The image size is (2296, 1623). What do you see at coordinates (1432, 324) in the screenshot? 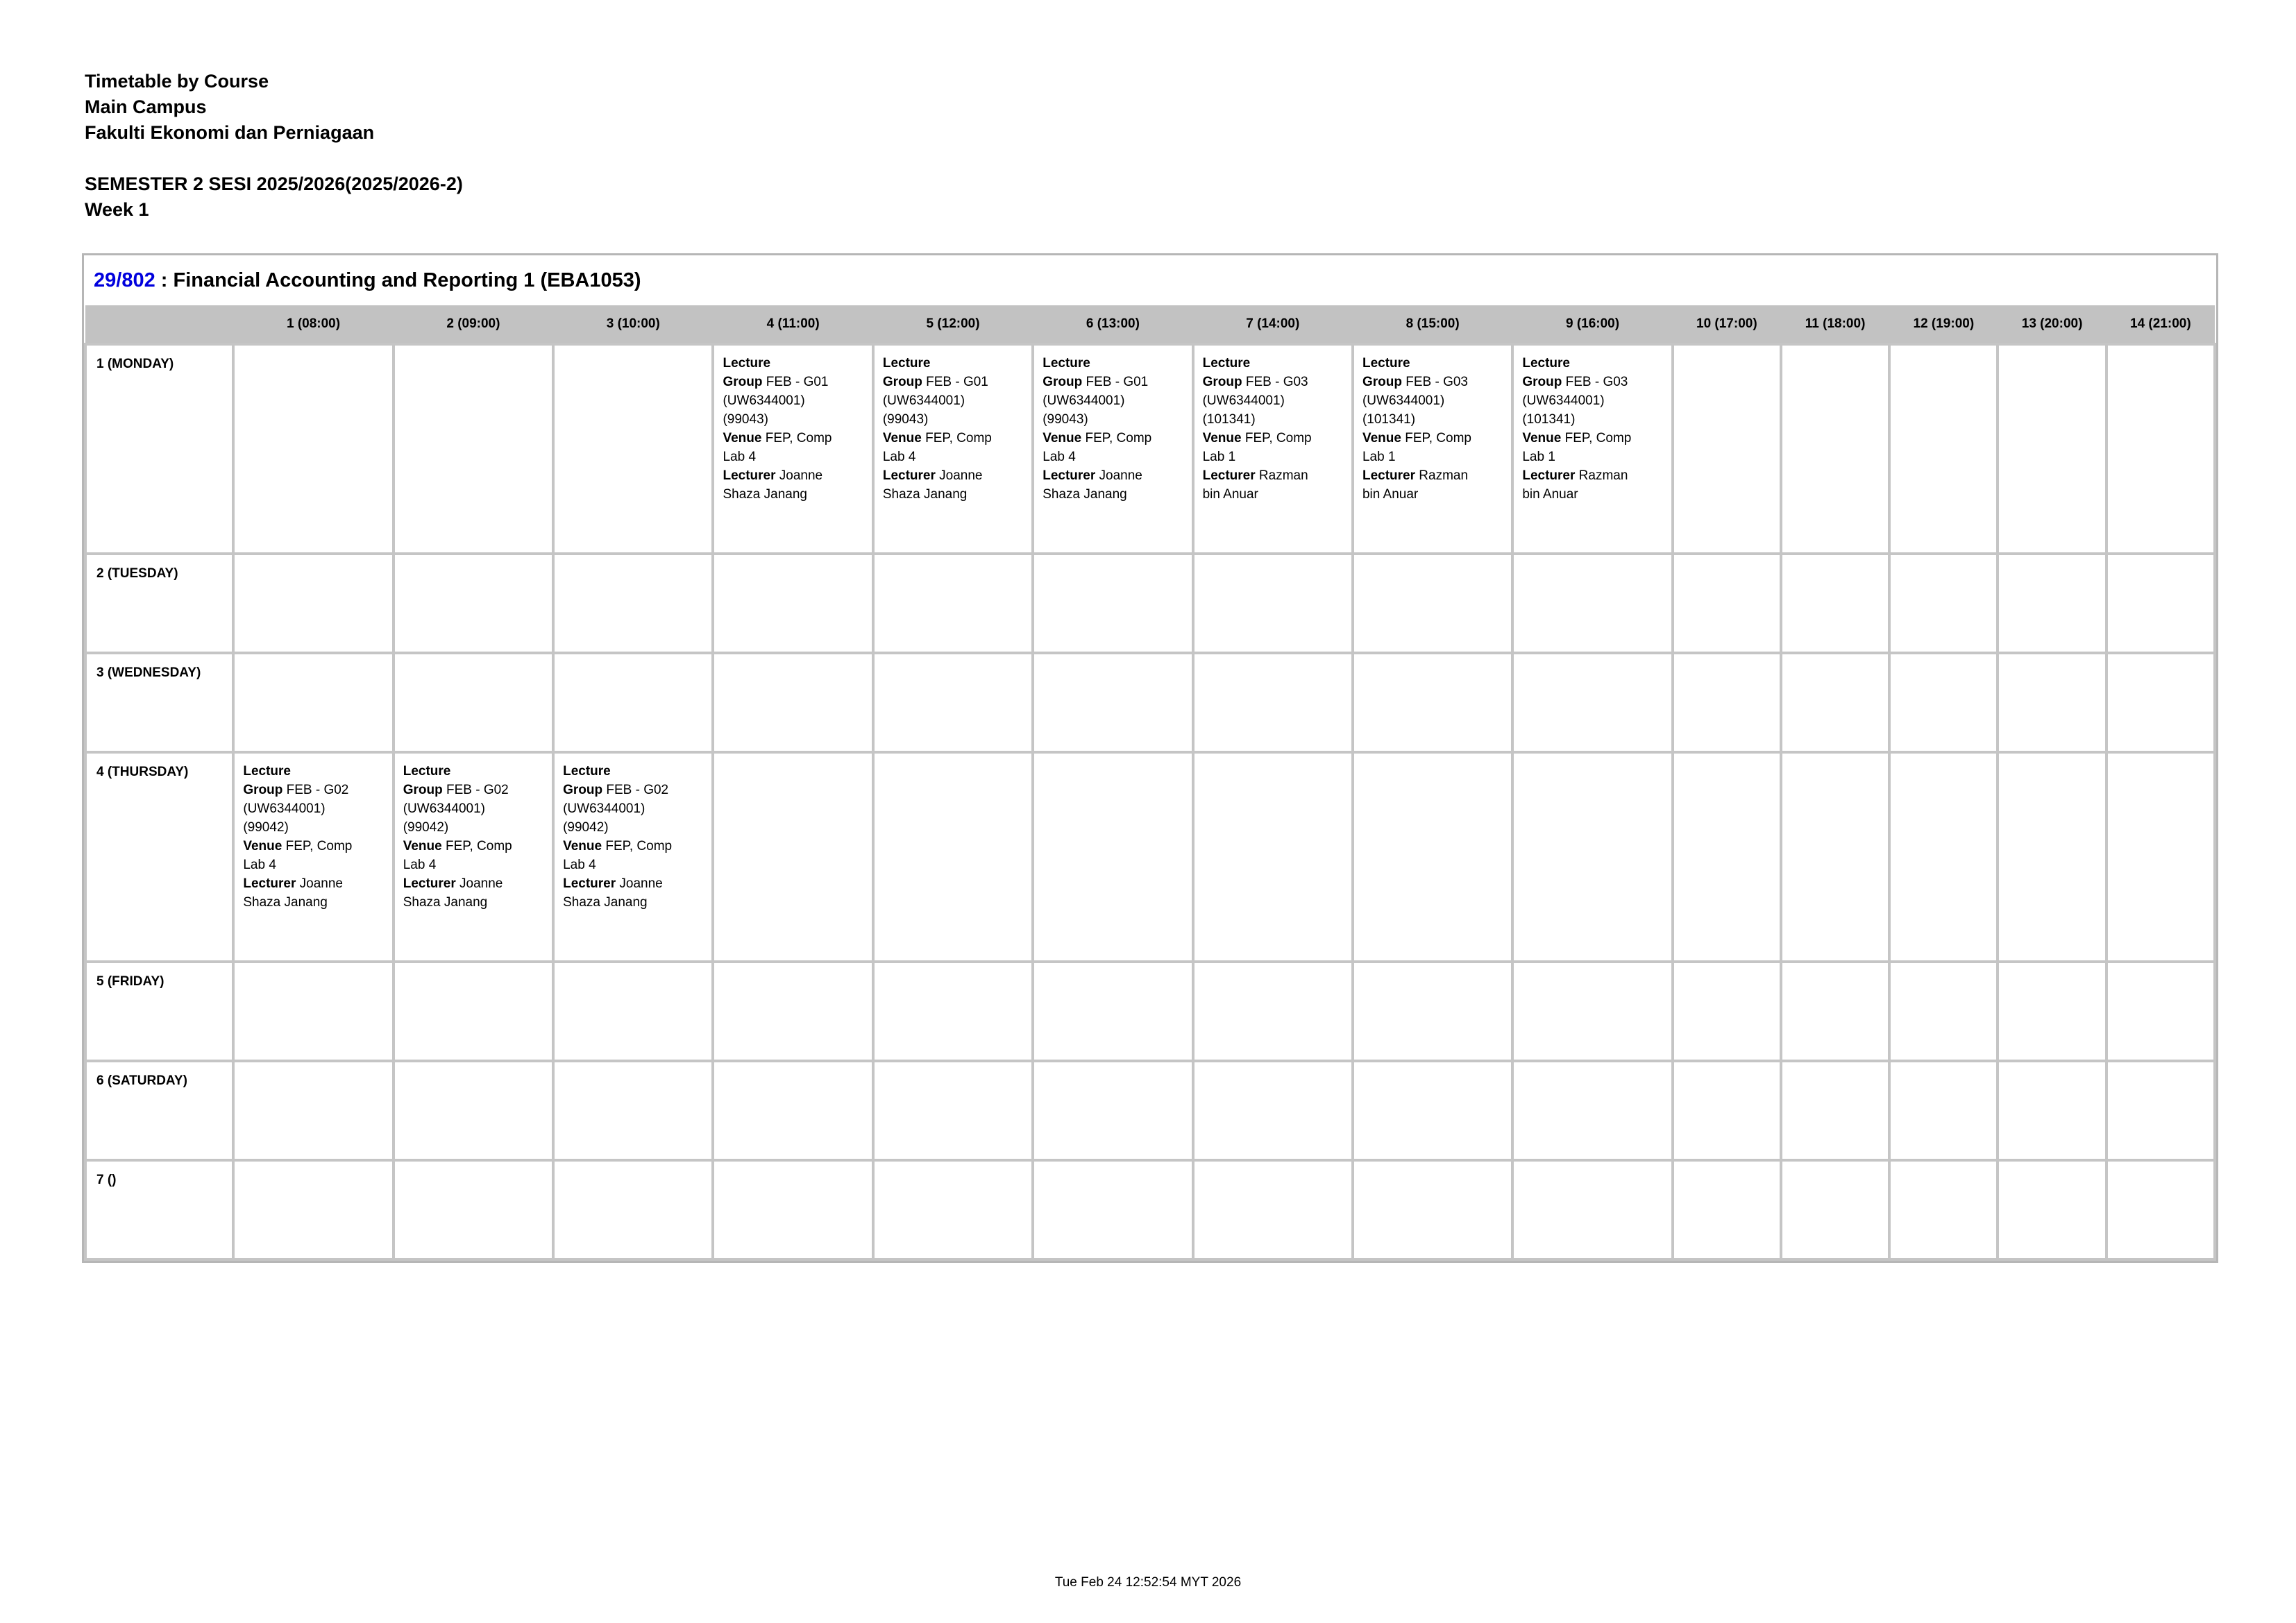
I see `time-column-header: 8 (15:00)` at bounding box center [1432, 324].